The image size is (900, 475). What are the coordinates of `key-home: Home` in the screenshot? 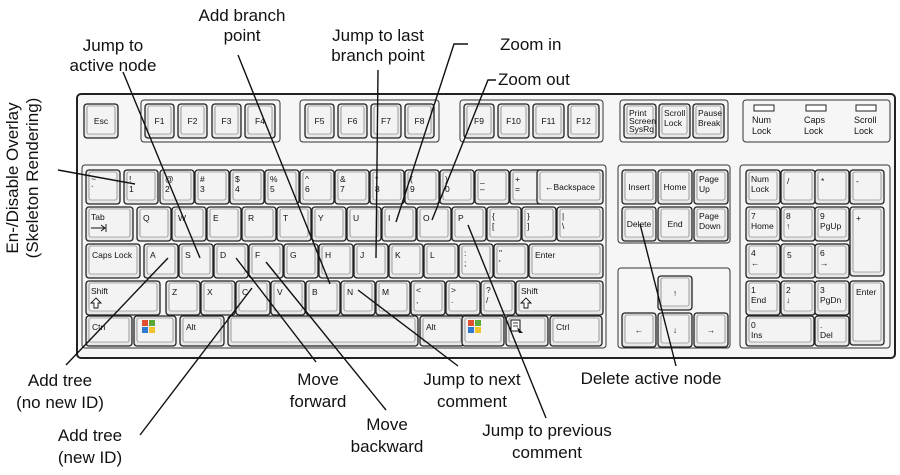 It's located at (675, 187).